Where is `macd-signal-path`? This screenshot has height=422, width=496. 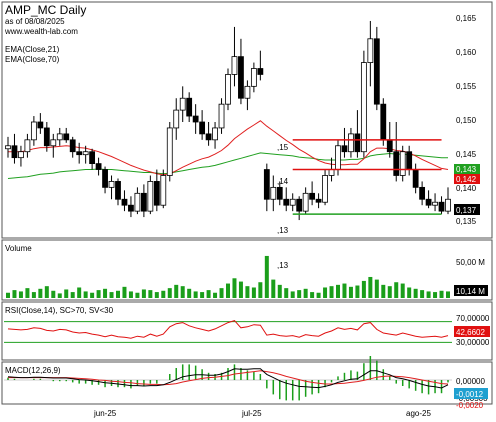 macd-signal-path is located at coordinates (228, 378).